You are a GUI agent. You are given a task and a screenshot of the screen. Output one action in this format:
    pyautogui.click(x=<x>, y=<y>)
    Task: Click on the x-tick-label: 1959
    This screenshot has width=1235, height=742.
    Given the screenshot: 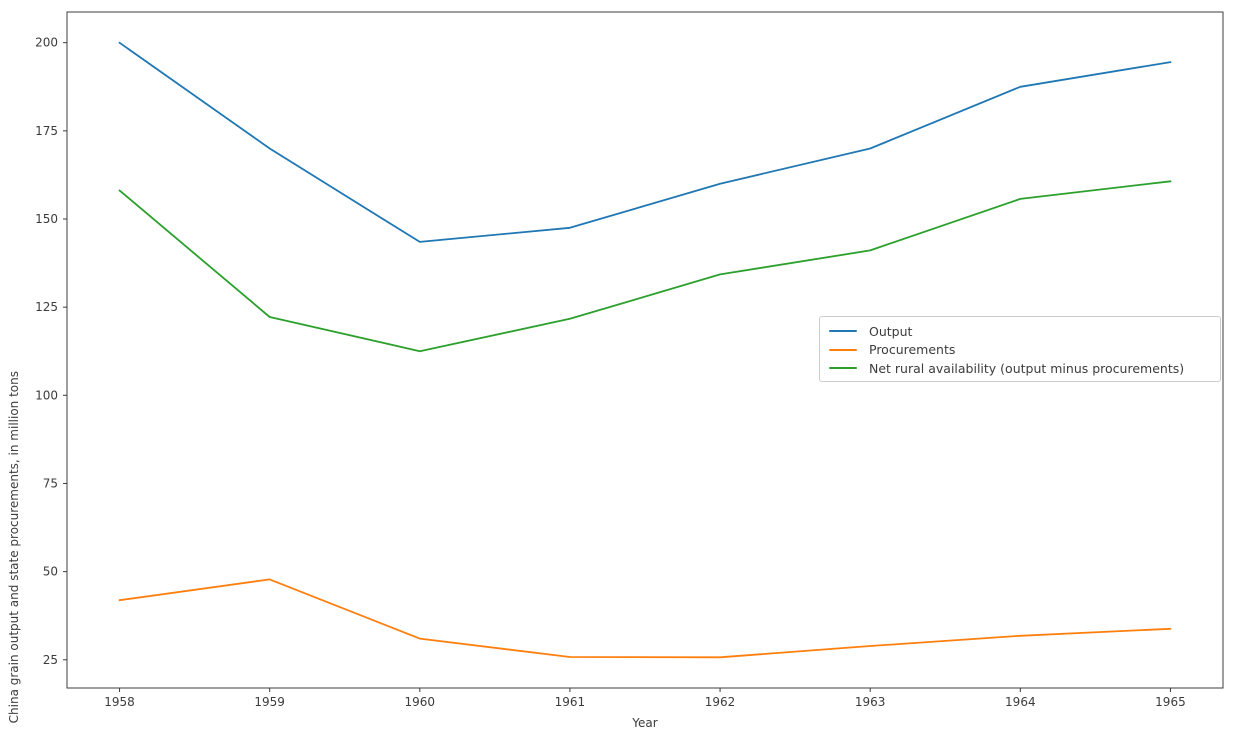 What is the action you would take?
    pyautogui.click(x=269, y=702)
    